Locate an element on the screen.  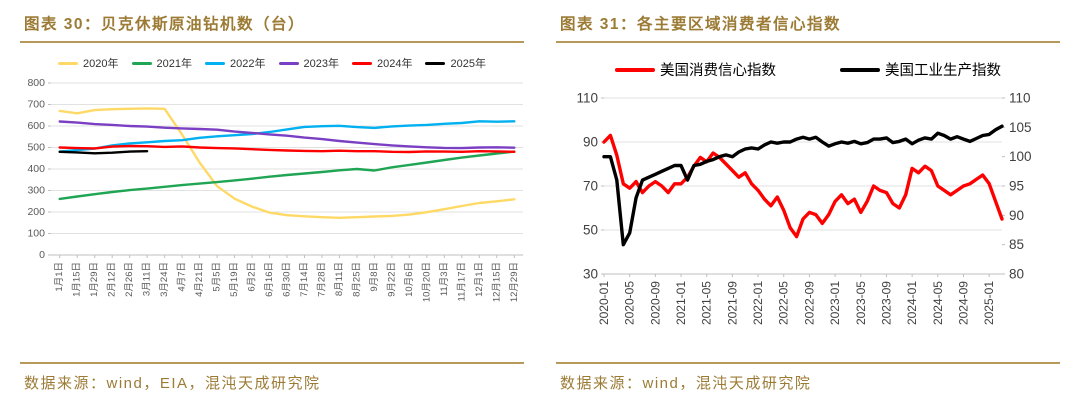
source-note-left: 数据来源：wind，EIA，混沌天成研究院 is located at coordinates (272, 379).